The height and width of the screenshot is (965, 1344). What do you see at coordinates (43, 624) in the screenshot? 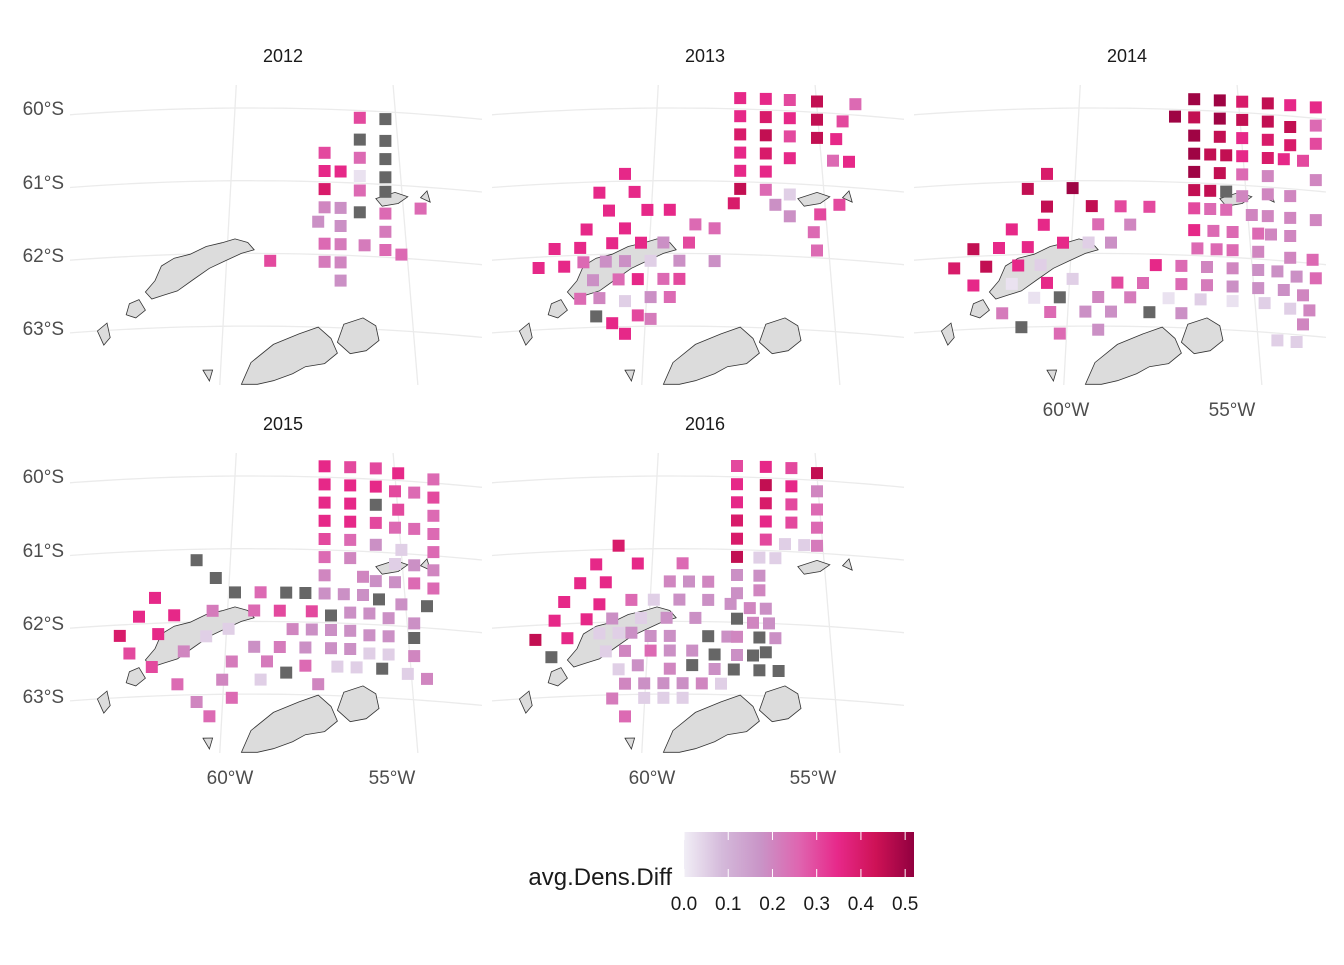
I see `lat-tick-label: 62°S` at bounding box center [43, 624].